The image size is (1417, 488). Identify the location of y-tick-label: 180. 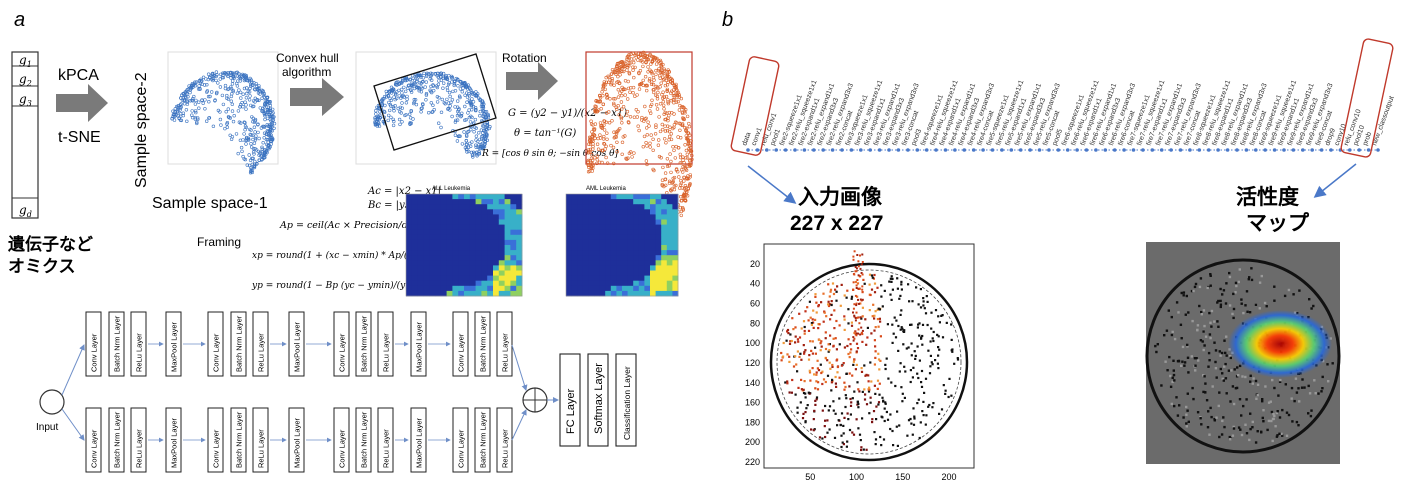
(752, 422).